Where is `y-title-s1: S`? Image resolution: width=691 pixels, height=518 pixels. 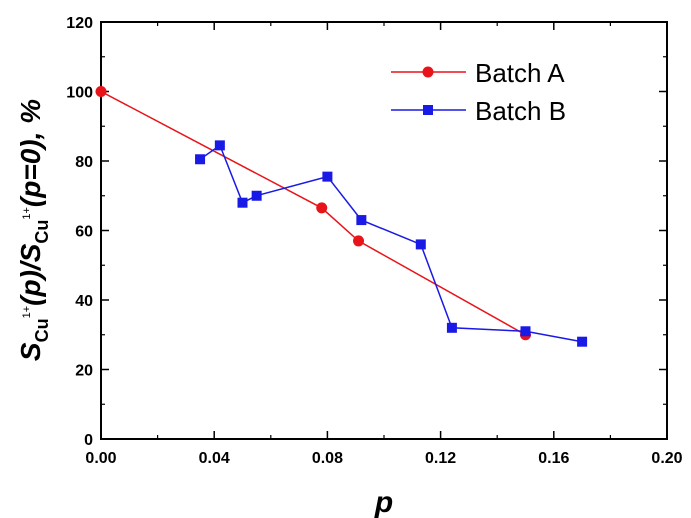
y-title-s1: S is located at coordinates (30, 351).